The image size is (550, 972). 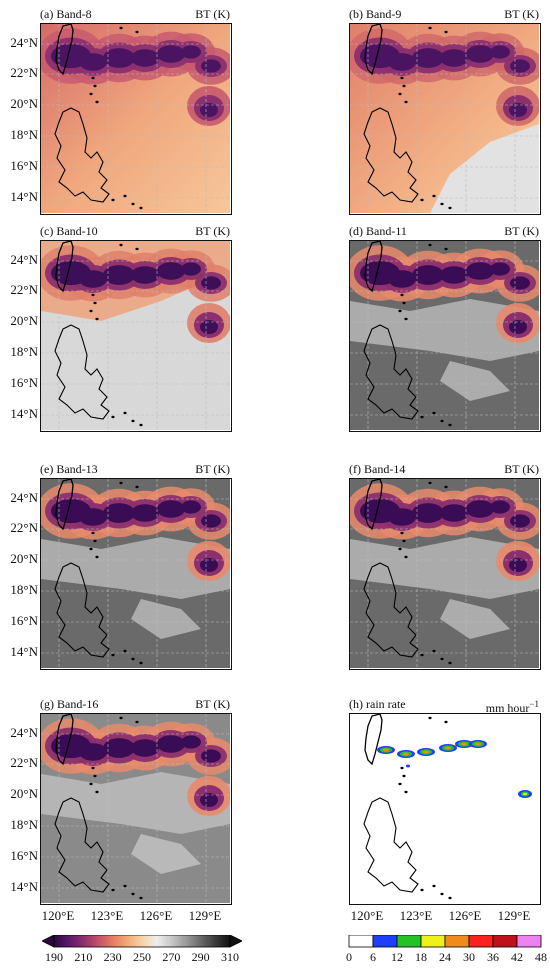 I want to click on bt-colorbar-tick: 230, so click(x=112, y=957).